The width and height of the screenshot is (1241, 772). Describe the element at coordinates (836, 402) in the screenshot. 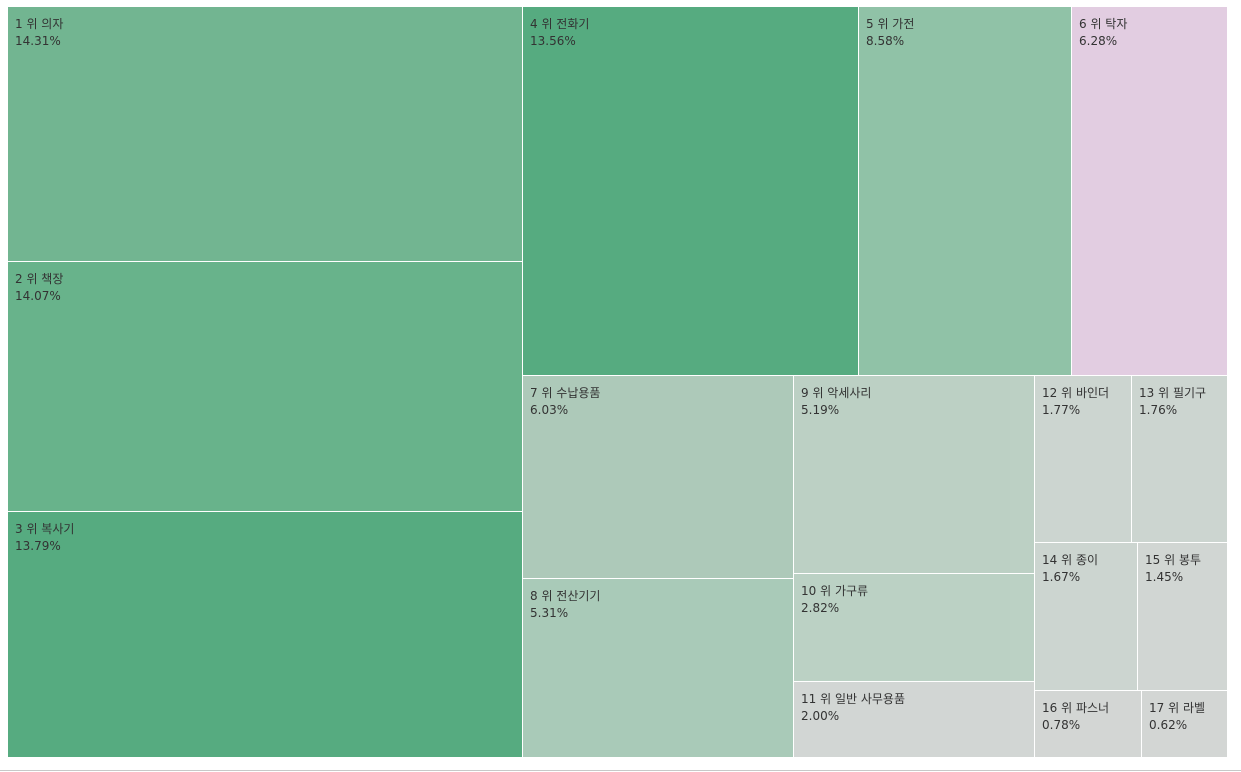

I see `tile-label: 9 위 악세사리 5.19%` at that location.